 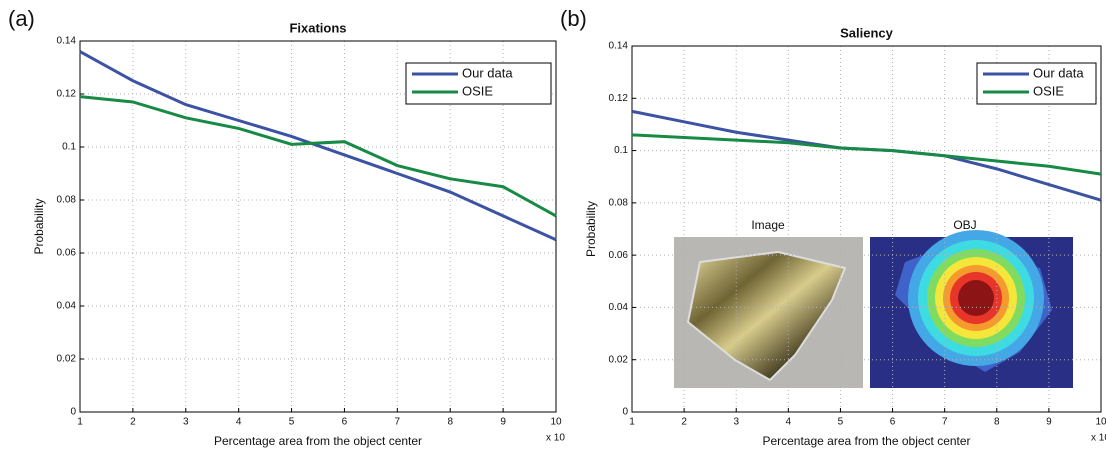 What do you see at coordinates (768, 312) in the screenshot?
I see `inset-image` at bounding box center [768, 312].